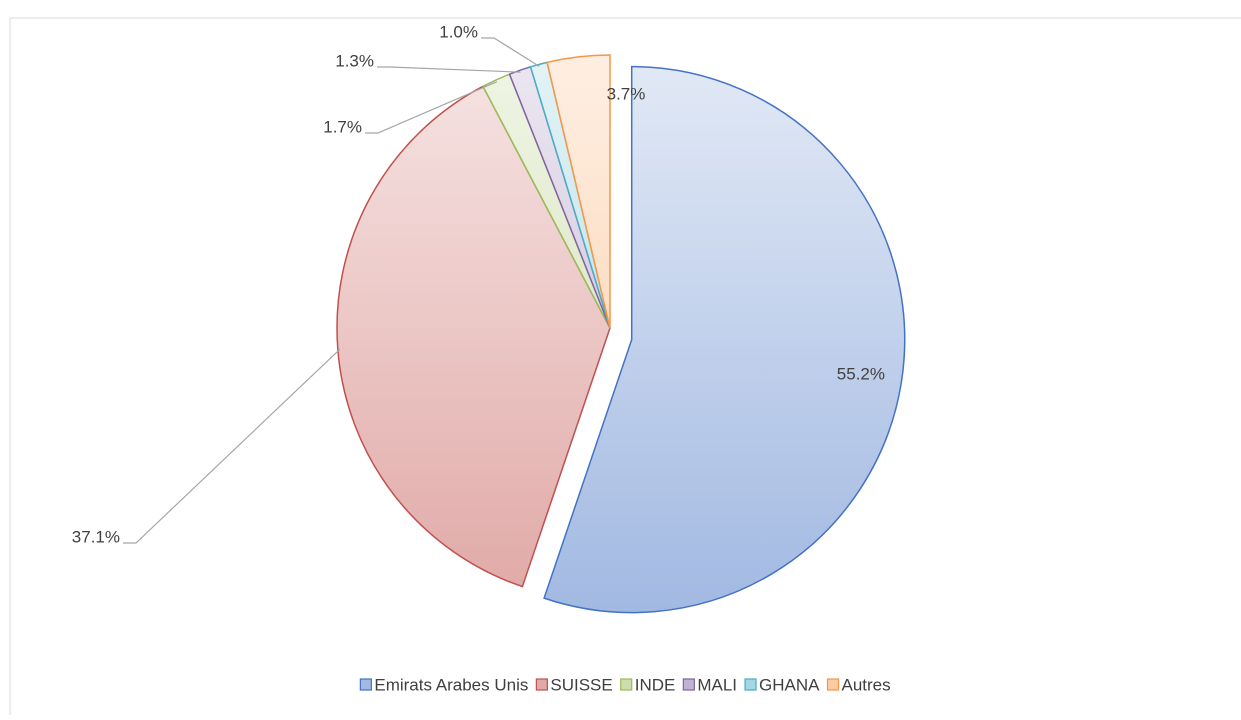 The image size is (1241, 720). I want to click on data-label: 1.7%, so click(342, 126).